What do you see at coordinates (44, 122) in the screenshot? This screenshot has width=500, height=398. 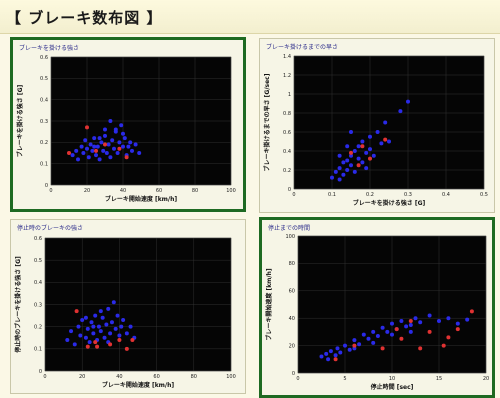 I see `y-tick-label: 0.3` at bounding box center [44, 122].